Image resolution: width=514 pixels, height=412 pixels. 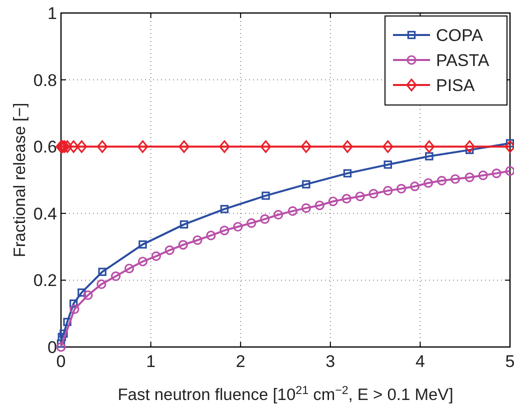 What do you see at coordinates (45, 80) in the screenshot?
I see `y-tick-label: 0.8` at bounding box center [45, 80].